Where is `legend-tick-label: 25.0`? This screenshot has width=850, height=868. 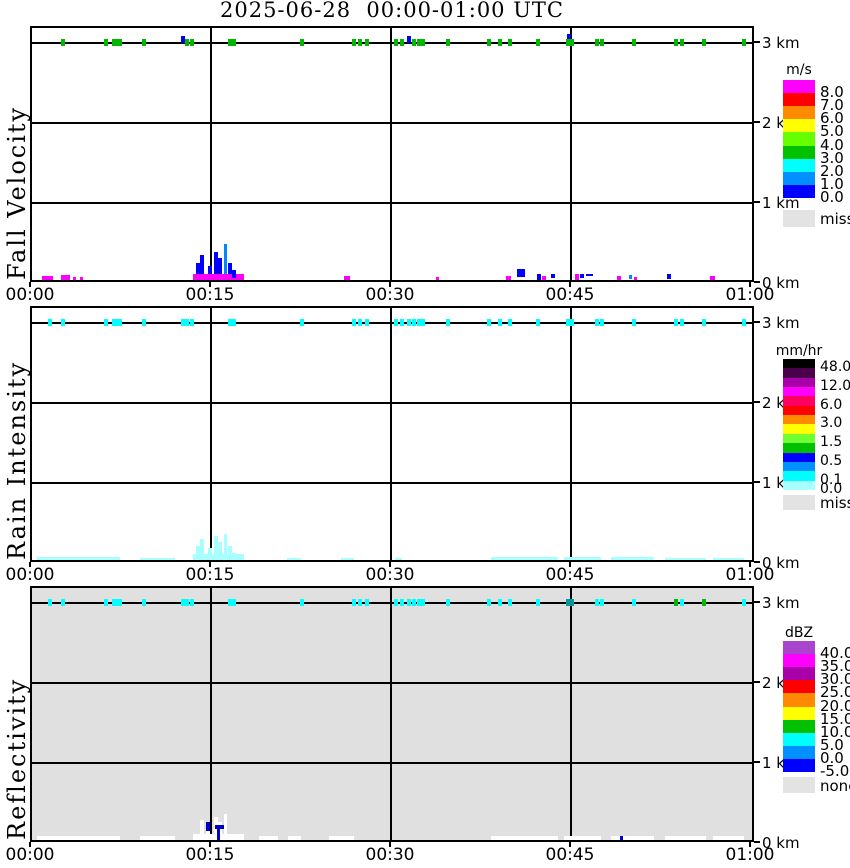 legend-tick-label: 25.0 is located at coordinates (835, 692).